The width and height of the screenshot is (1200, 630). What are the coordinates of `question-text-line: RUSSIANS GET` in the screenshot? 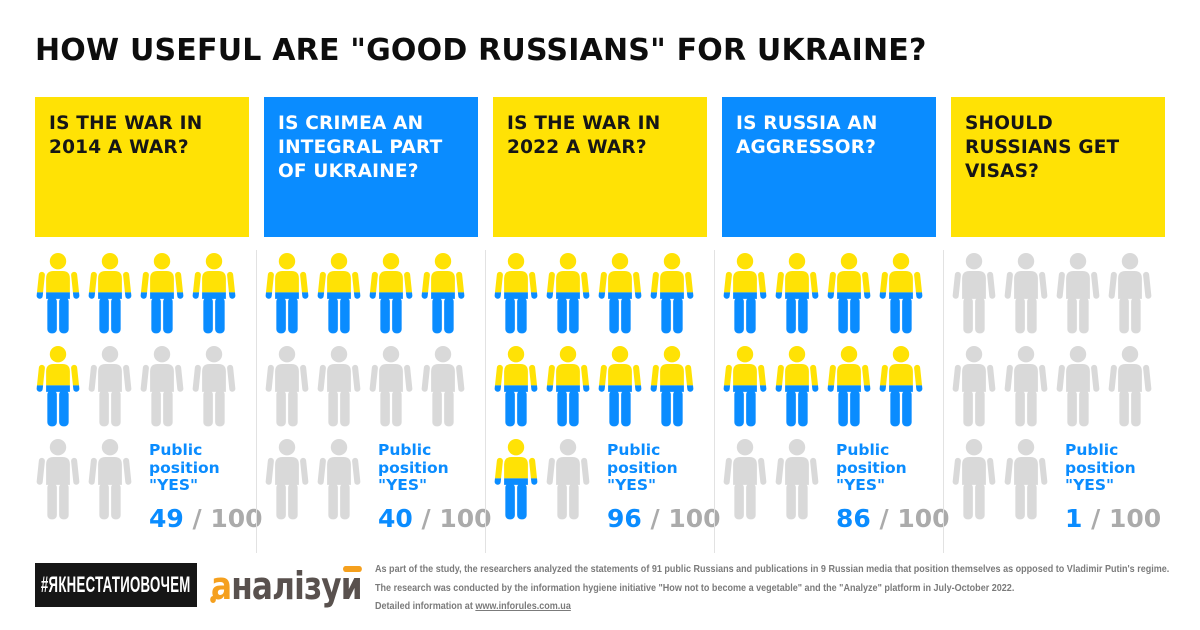 It's located at (1042, 147).